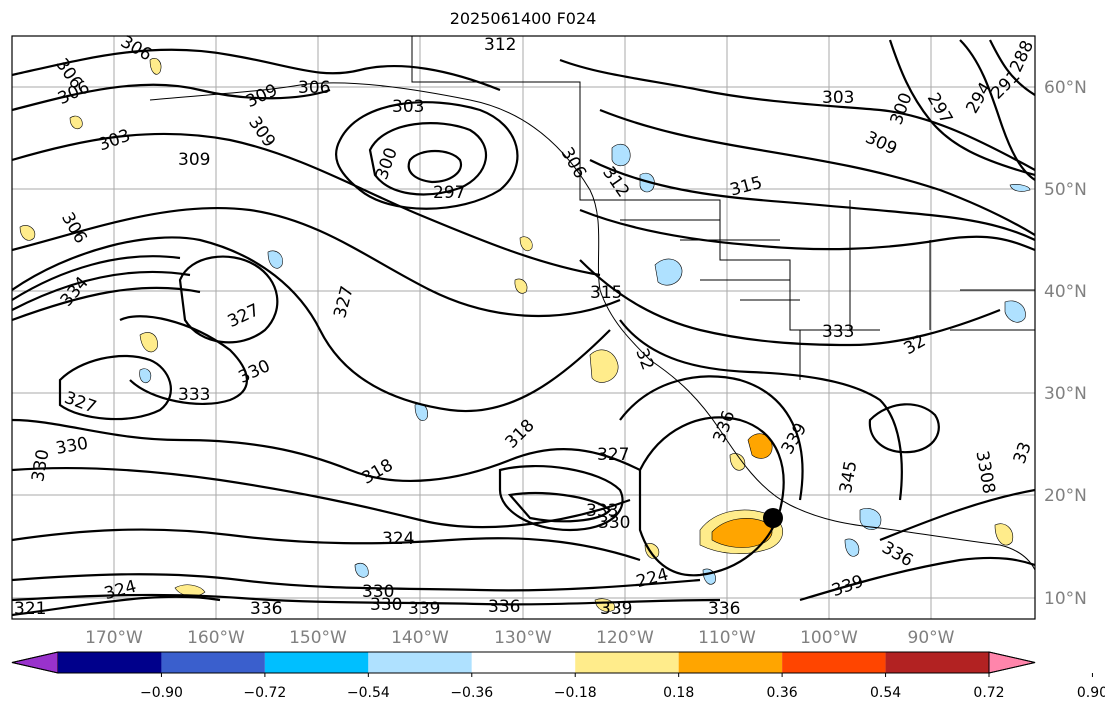  Describe the element at coordinates (264, 693) in the screenshot. I see `colorbar-tick-label: −0.72` at that location.